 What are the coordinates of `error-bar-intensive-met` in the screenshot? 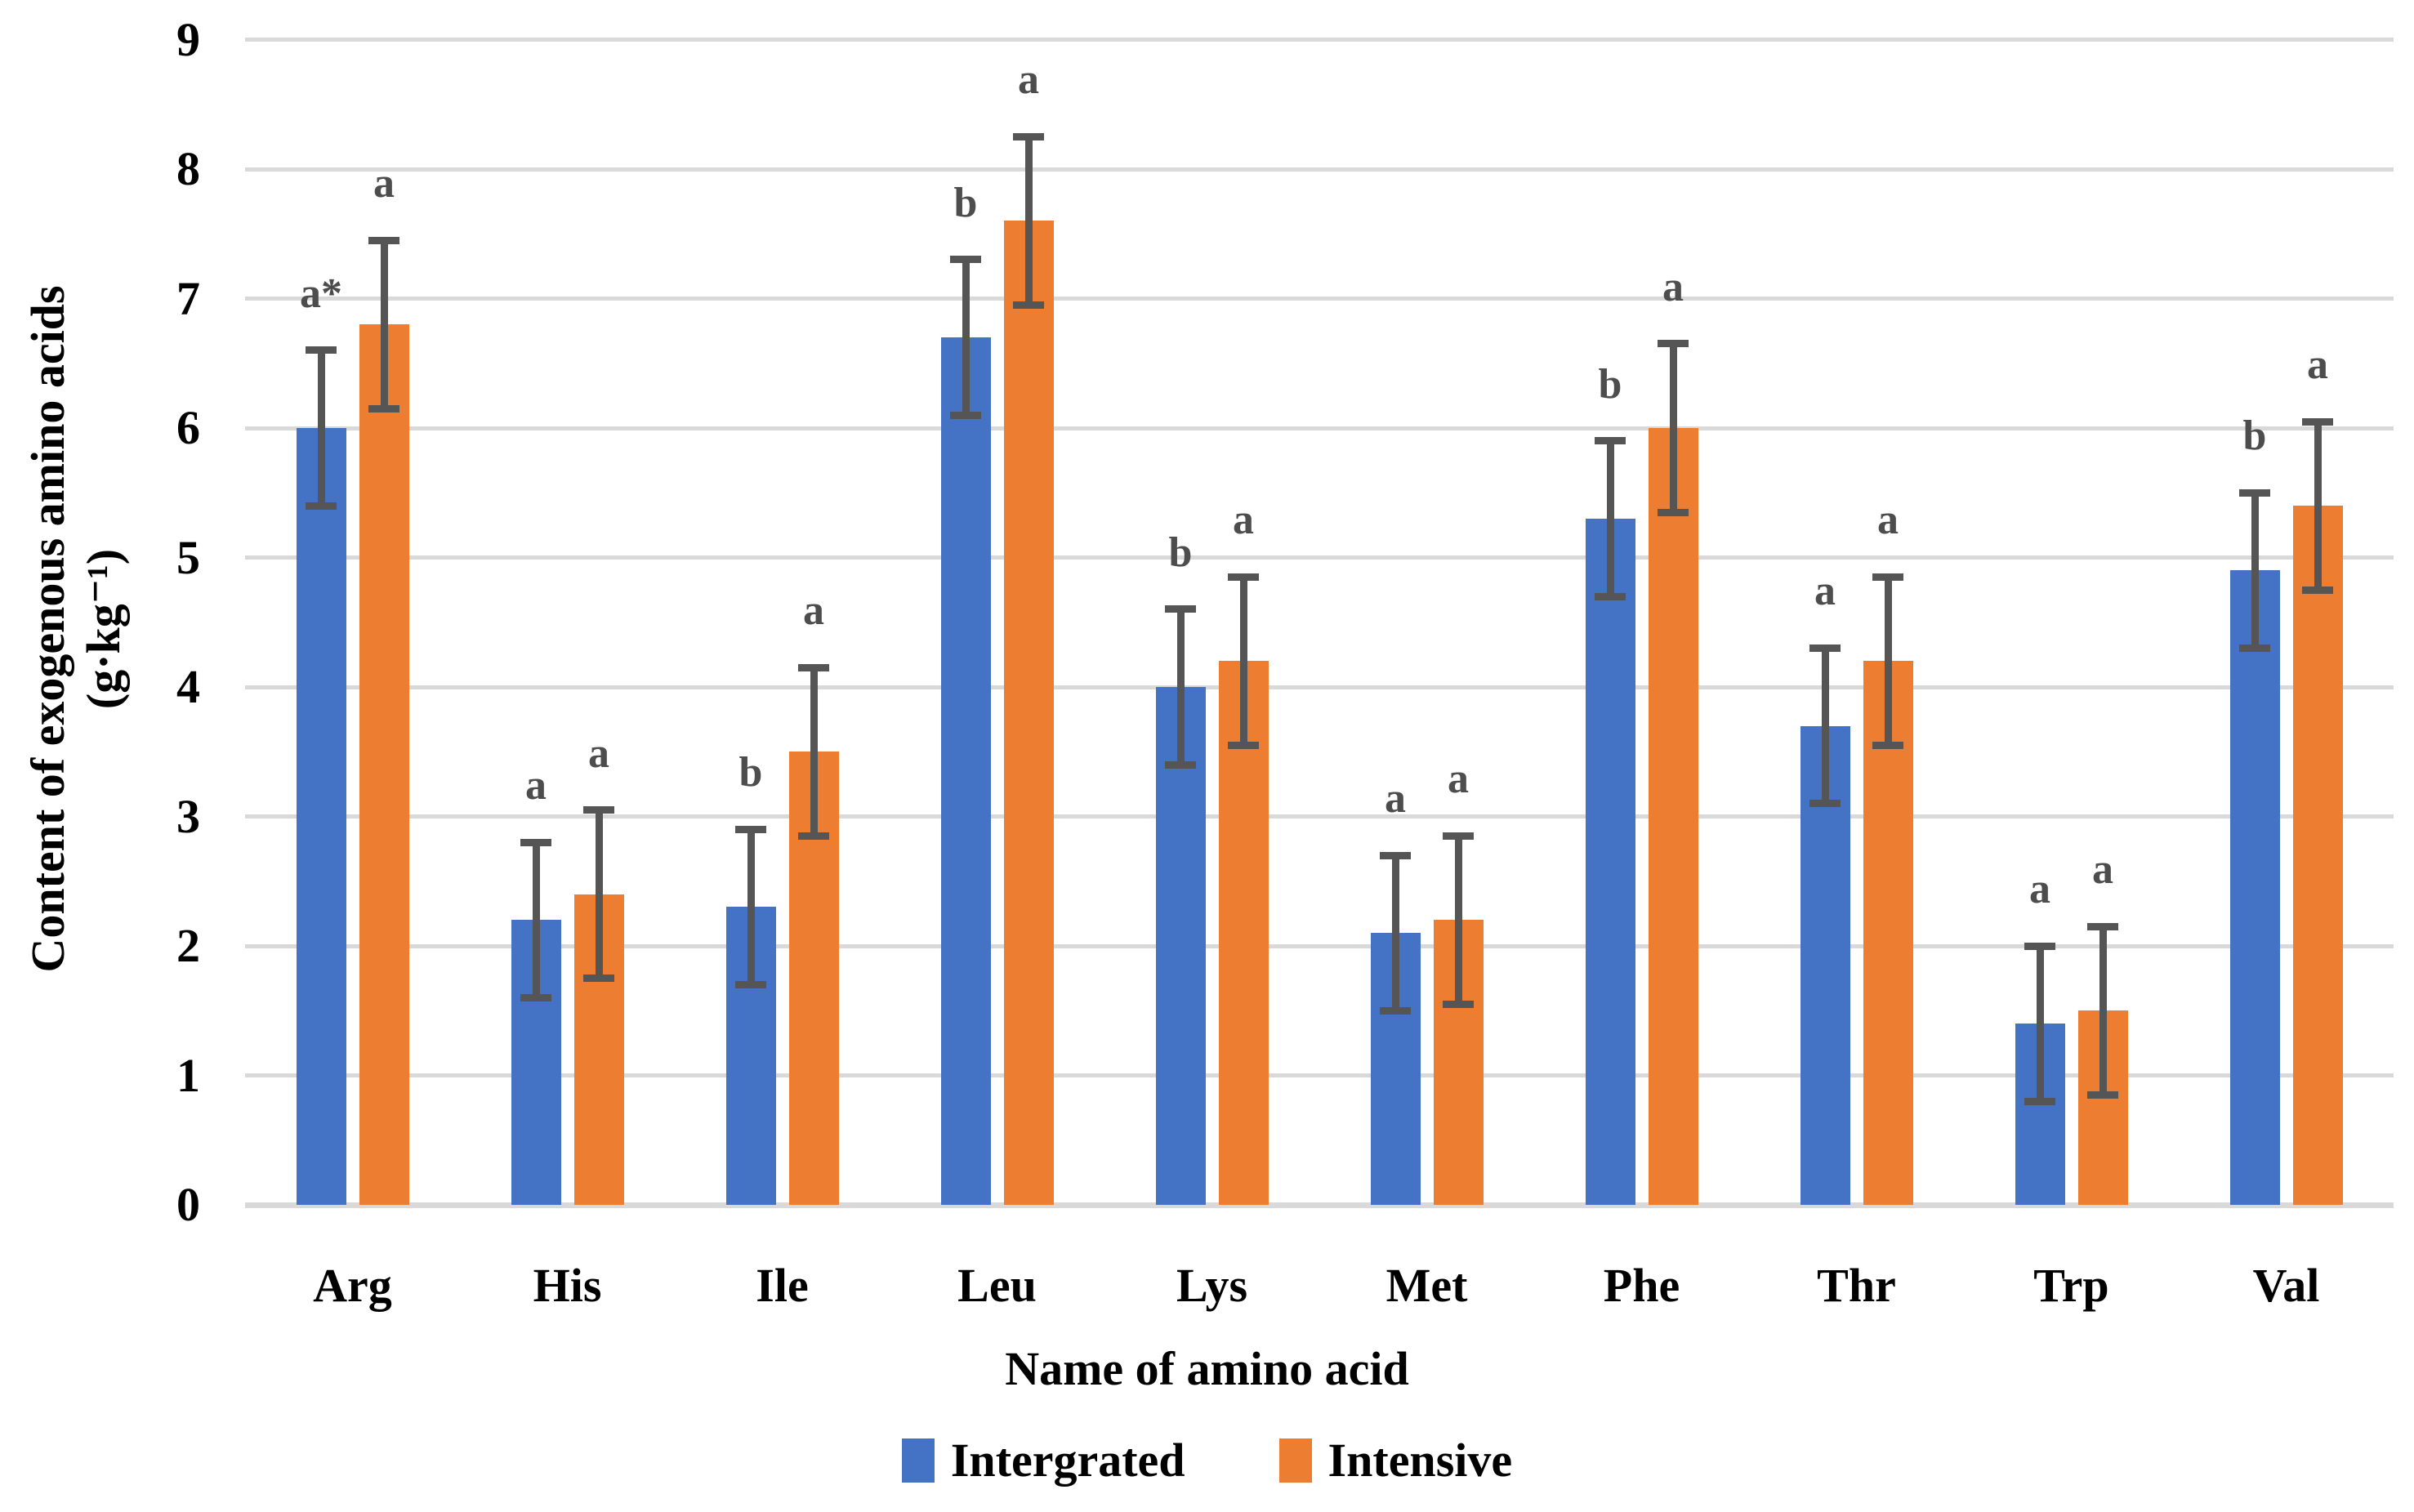 It's located at (1458, 921).